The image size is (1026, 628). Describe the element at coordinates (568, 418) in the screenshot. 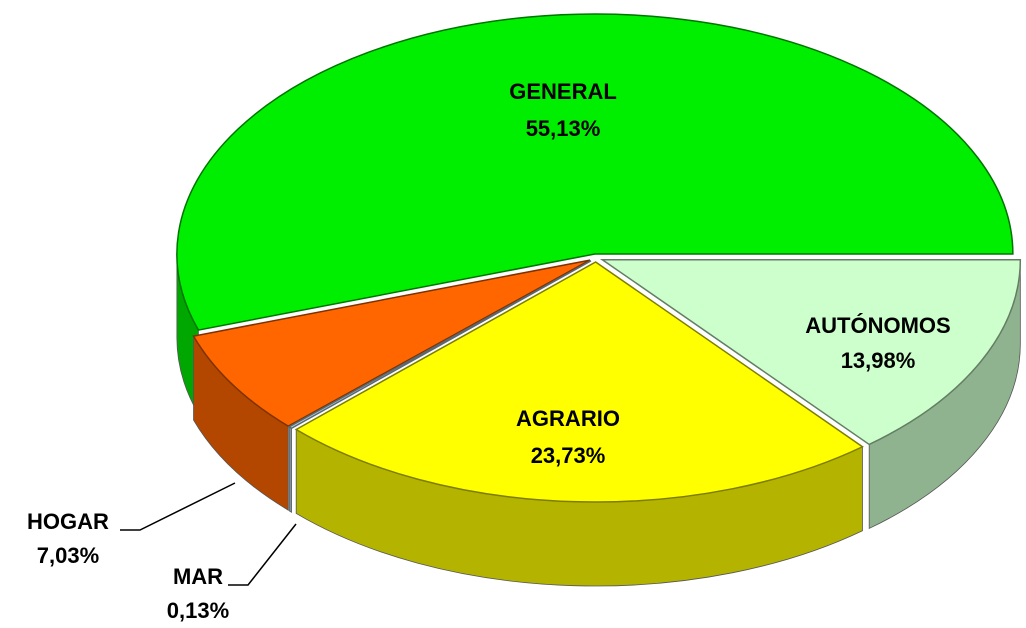

I see `slice-label: AGRARIO` at that location.